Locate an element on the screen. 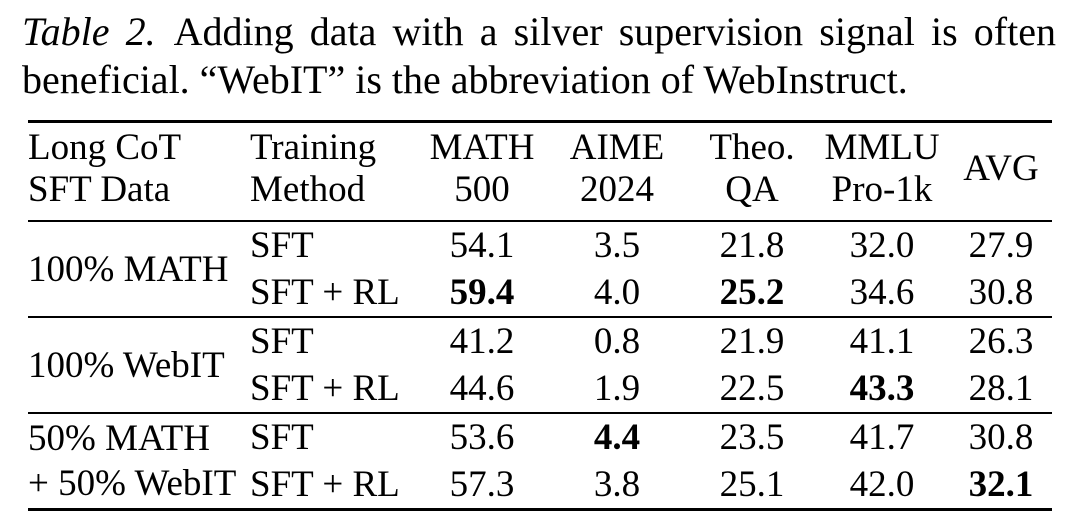  value-cell: 41.7 is located at coordinates (882, 437).